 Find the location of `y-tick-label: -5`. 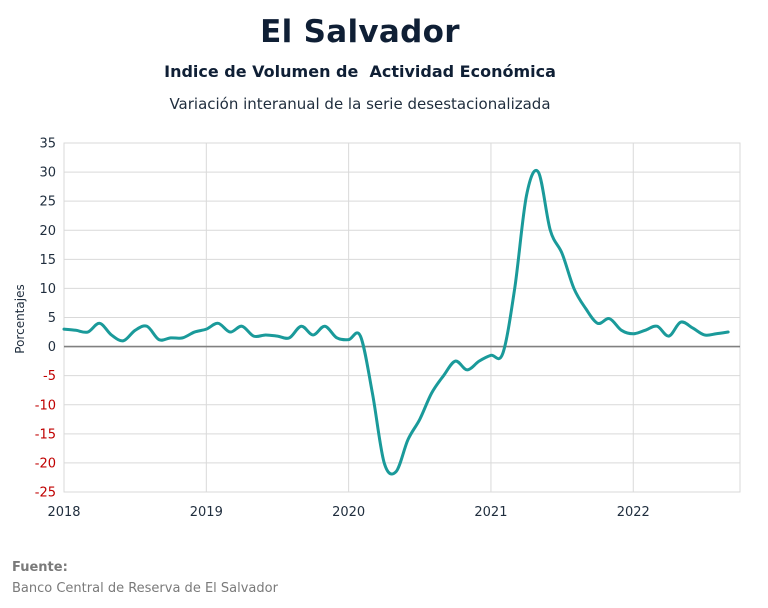

y-tick-label: -5 is located at coordinates (49, 376).